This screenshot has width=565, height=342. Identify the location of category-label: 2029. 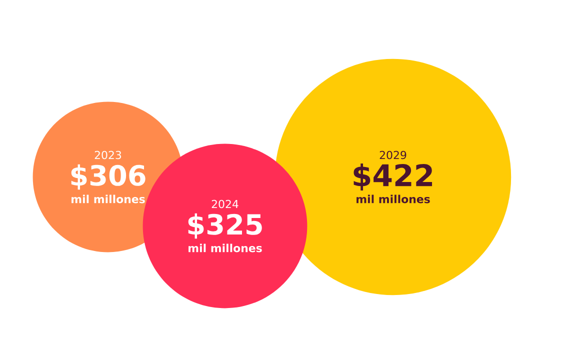
(393, 155).